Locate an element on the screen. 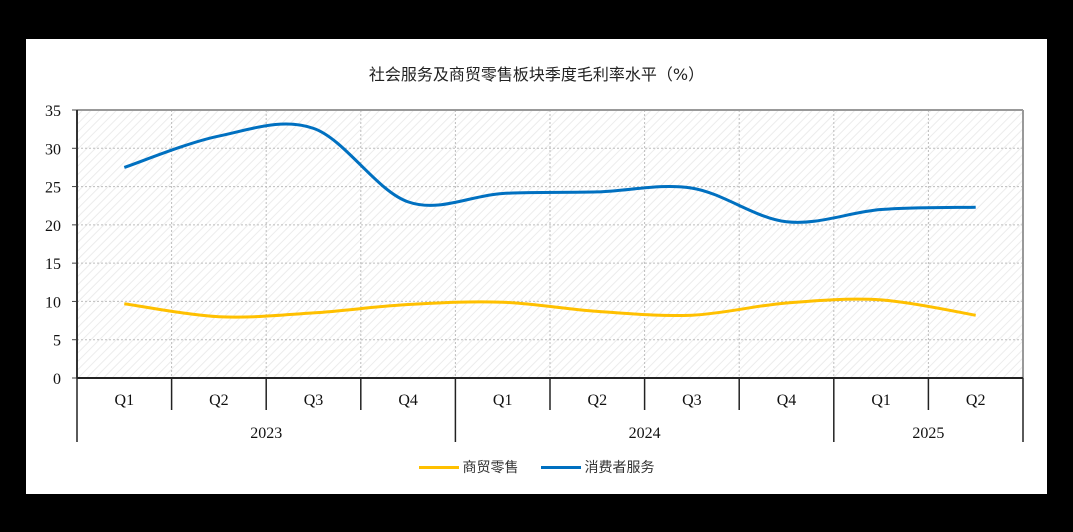 This screenshot has height=532, width=1073. y-tick-label: 20 is located at coordinates (53, 226).